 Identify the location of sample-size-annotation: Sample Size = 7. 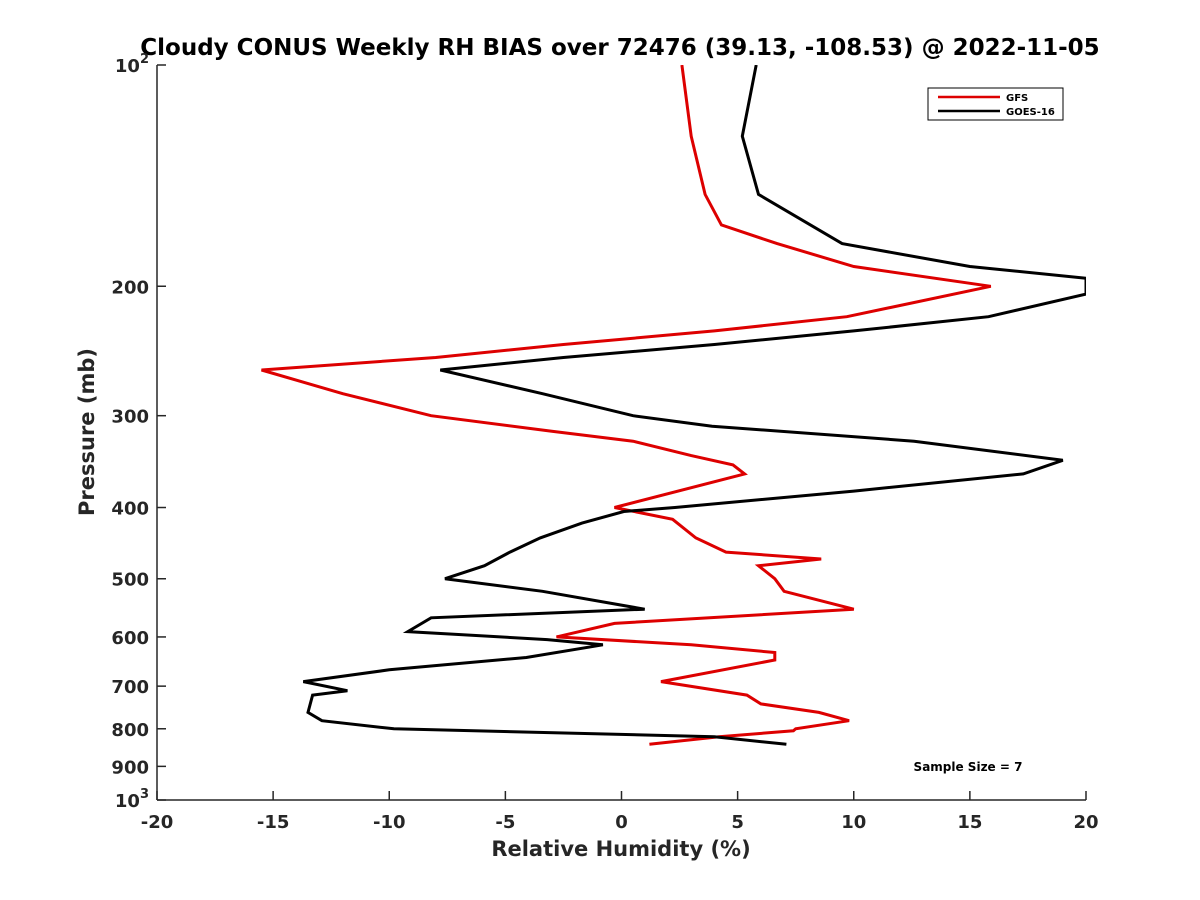
(968, 767).